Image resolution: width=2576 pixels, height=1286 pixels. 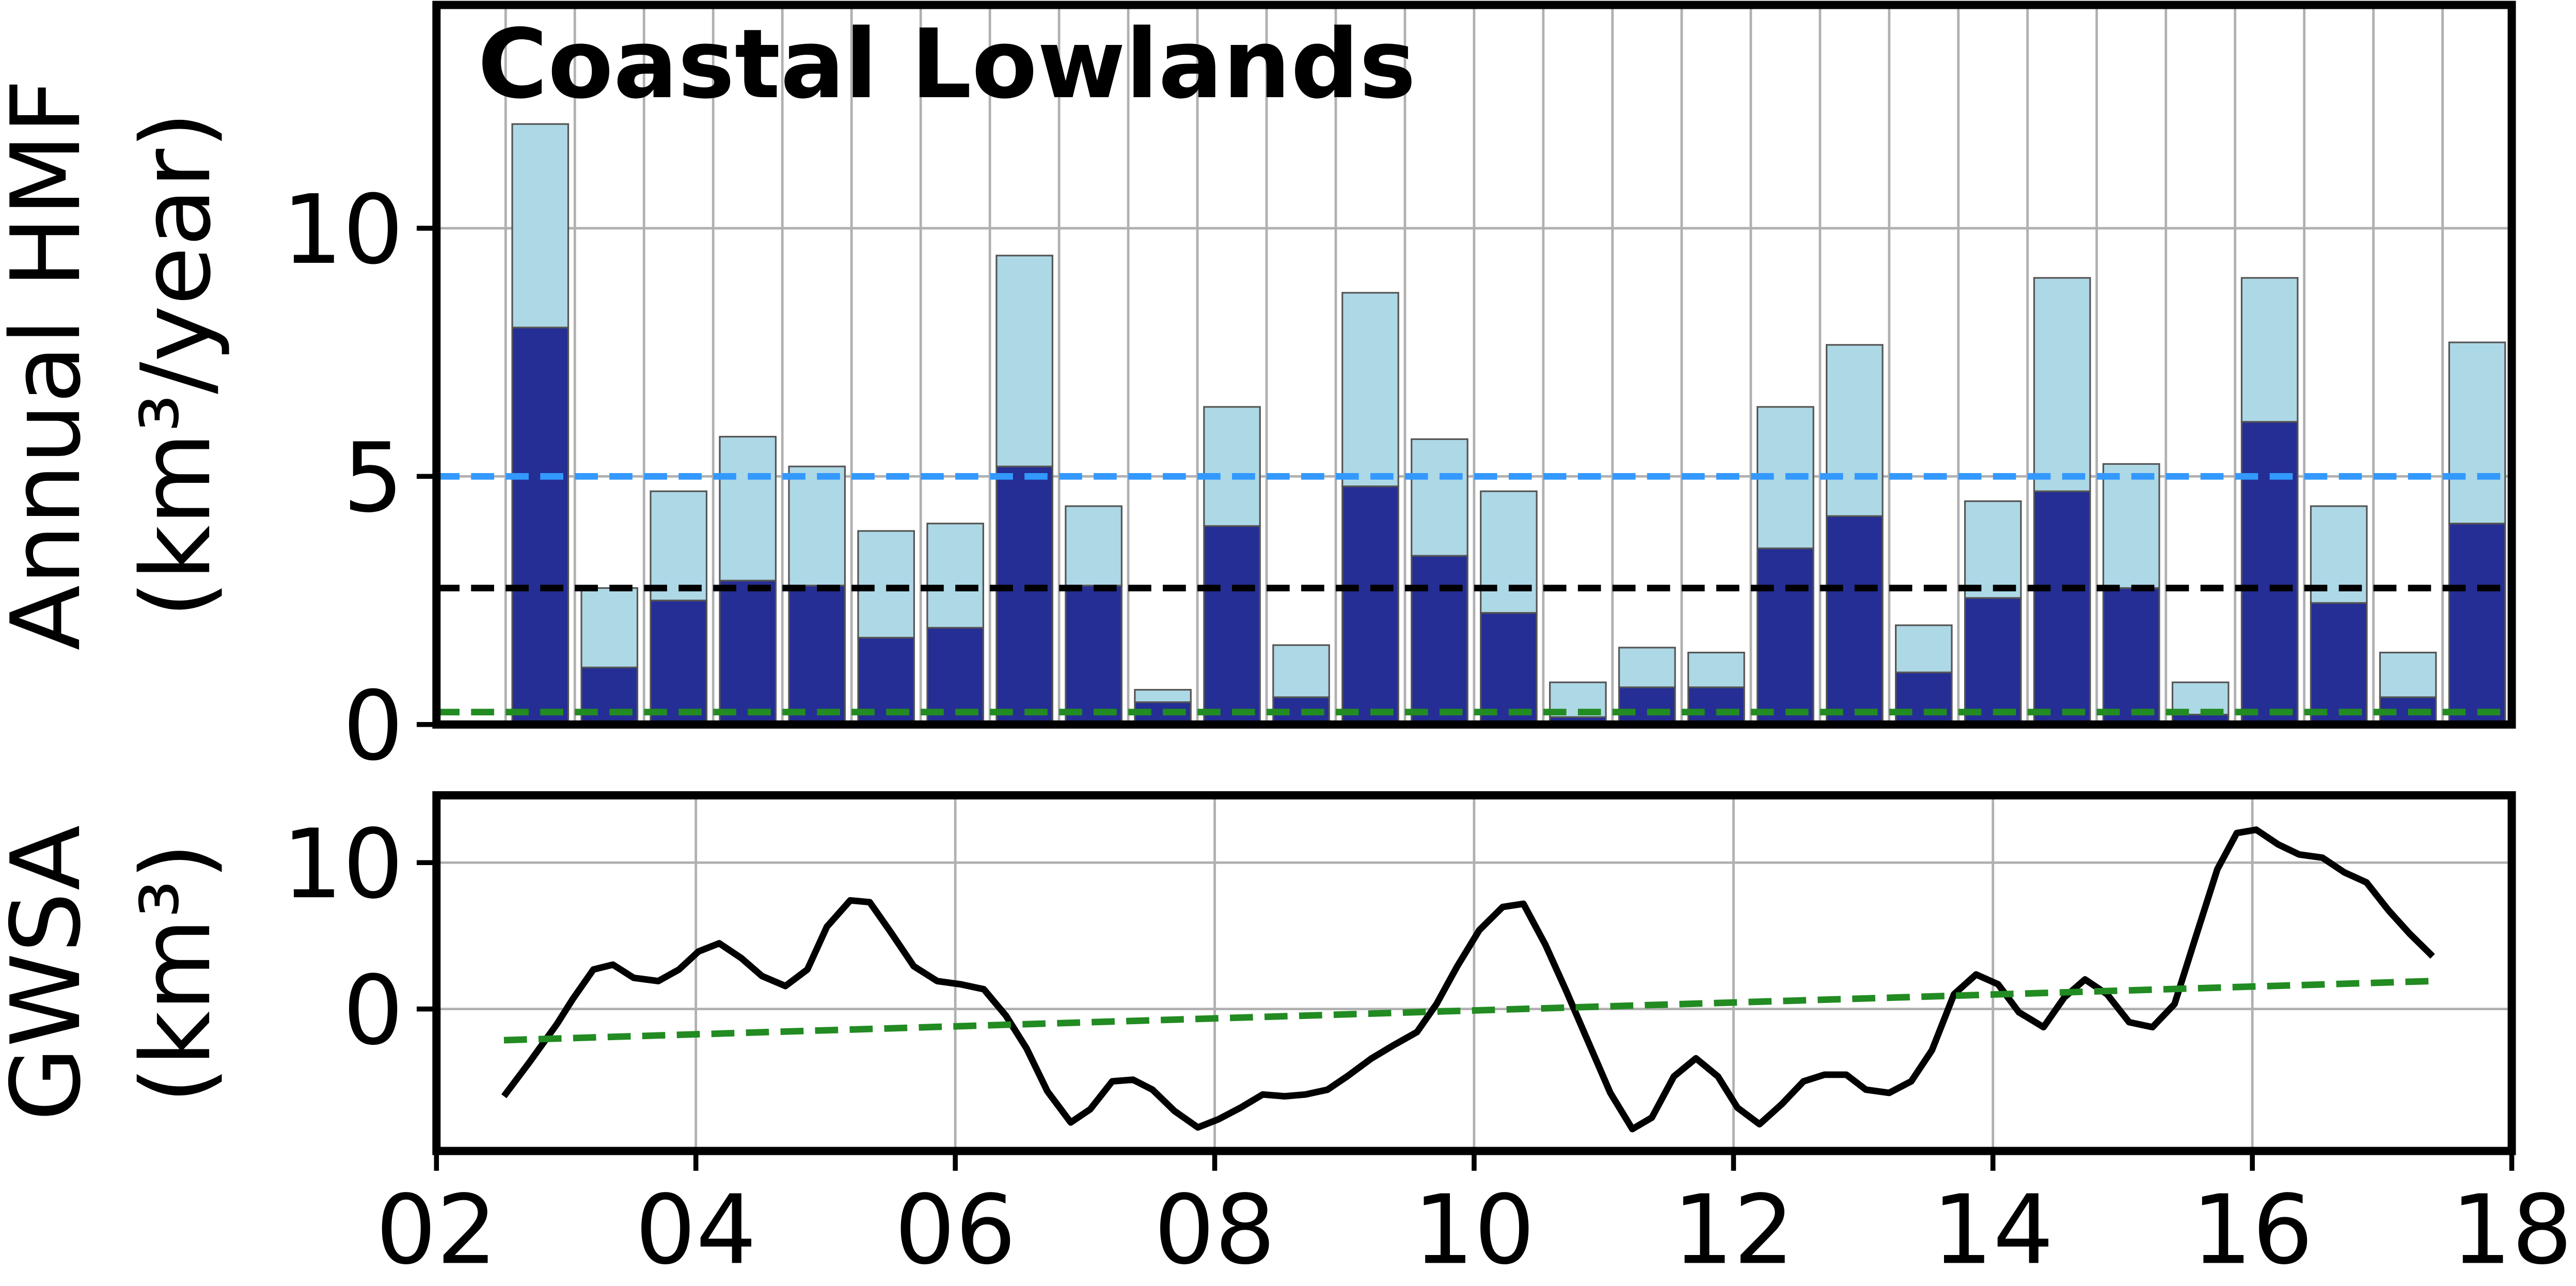 I want to click on x-tick-label: 12, so click(x=1734, y=1229).